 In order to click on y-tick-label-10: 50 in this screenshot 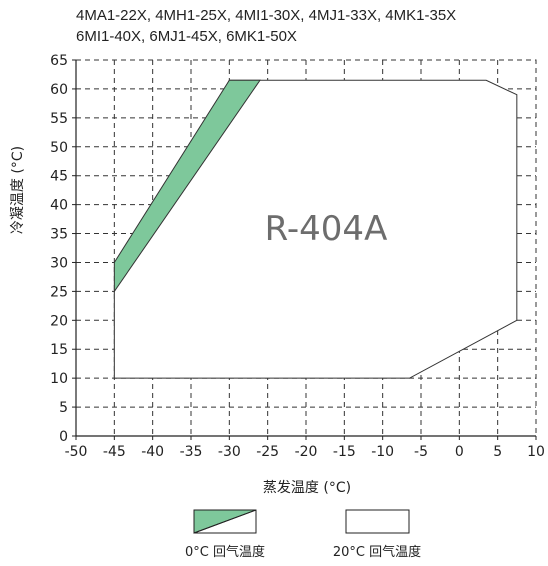, I will do `click(59, 148)`.